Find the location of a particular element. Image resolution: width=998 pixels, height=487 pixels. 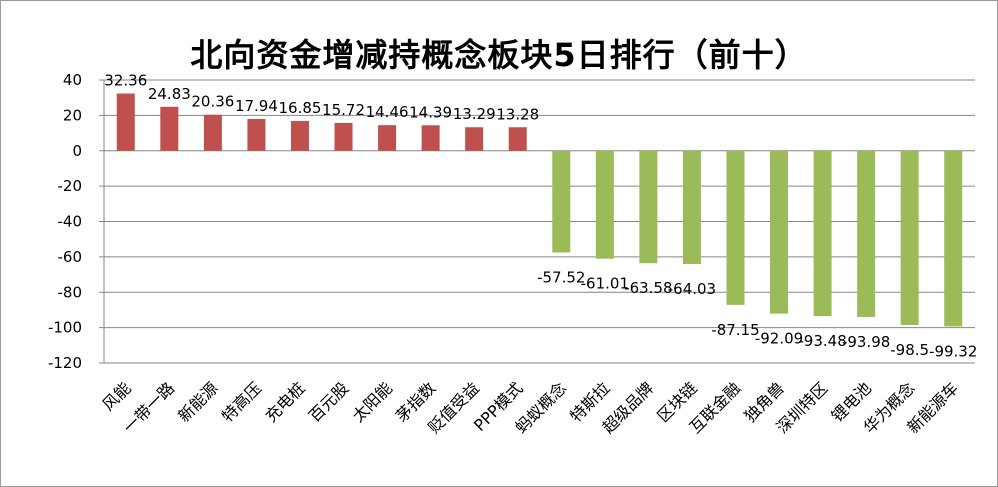

data-label: -99.32 is located at coordinates (953, 351).